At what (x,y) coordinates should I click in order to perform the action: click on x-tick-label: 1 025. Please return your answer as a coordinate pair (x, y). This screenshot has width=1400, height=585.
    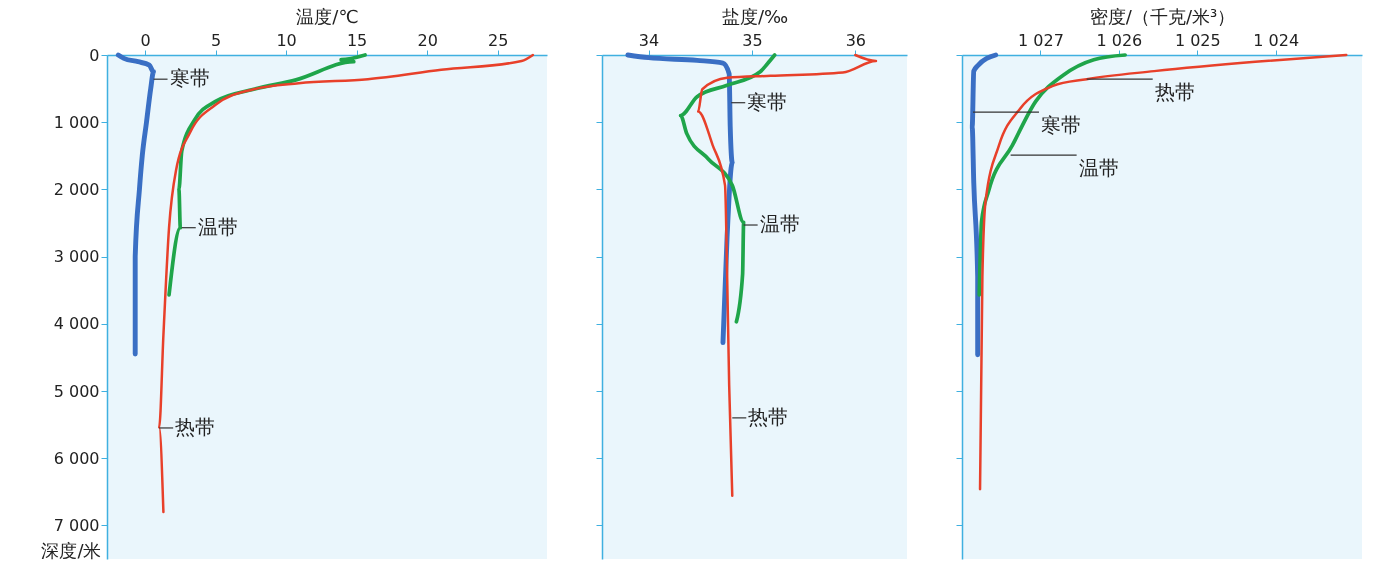
    Looking at the image, I should click on (1197, 40).